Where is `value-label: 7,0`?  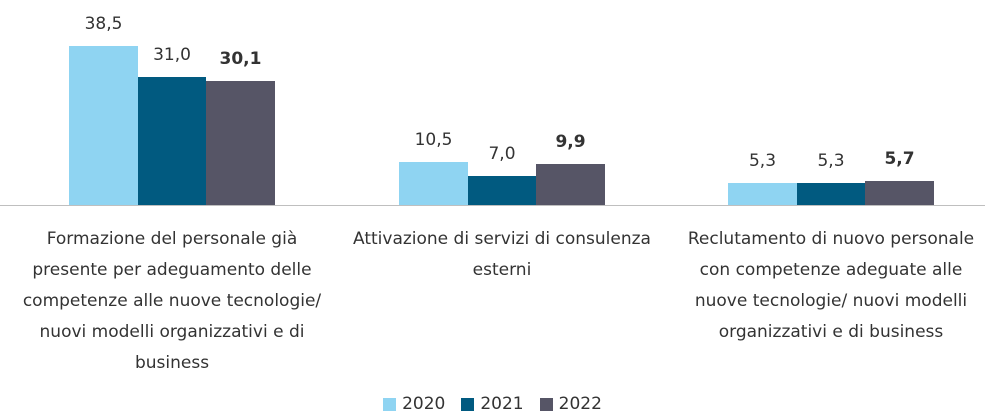
value-label: 7,0 is located at coordinates (502, 154).